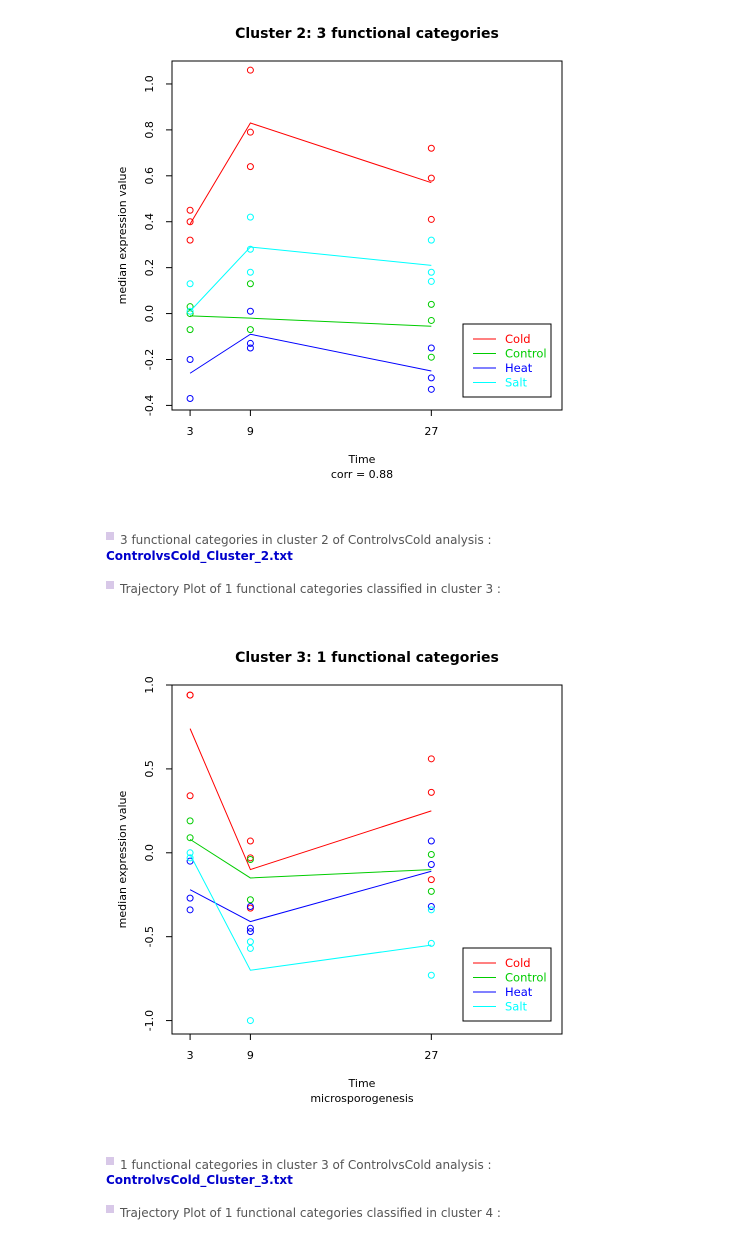 The width and height of the screenshot is (736, 1253). I want to click on chart-1-series-cold-line, so click(310, 173).